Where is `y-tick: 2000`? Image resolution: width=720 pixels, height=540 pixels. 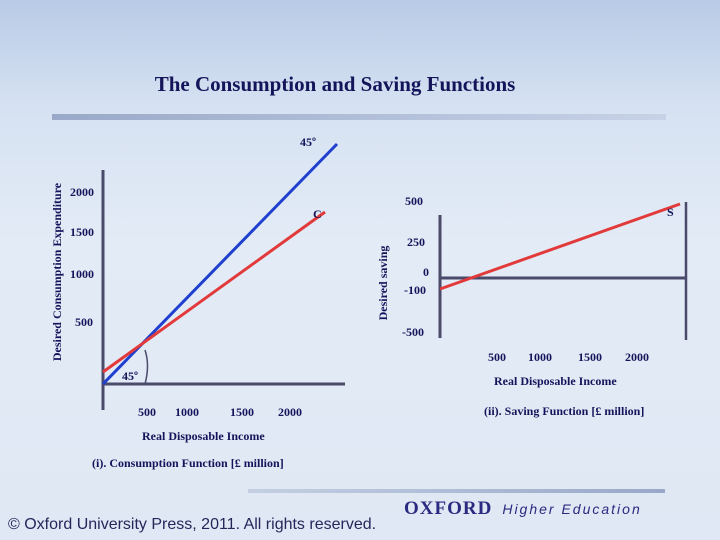
y-tick: 2000 is located at coordinates (82, 192).